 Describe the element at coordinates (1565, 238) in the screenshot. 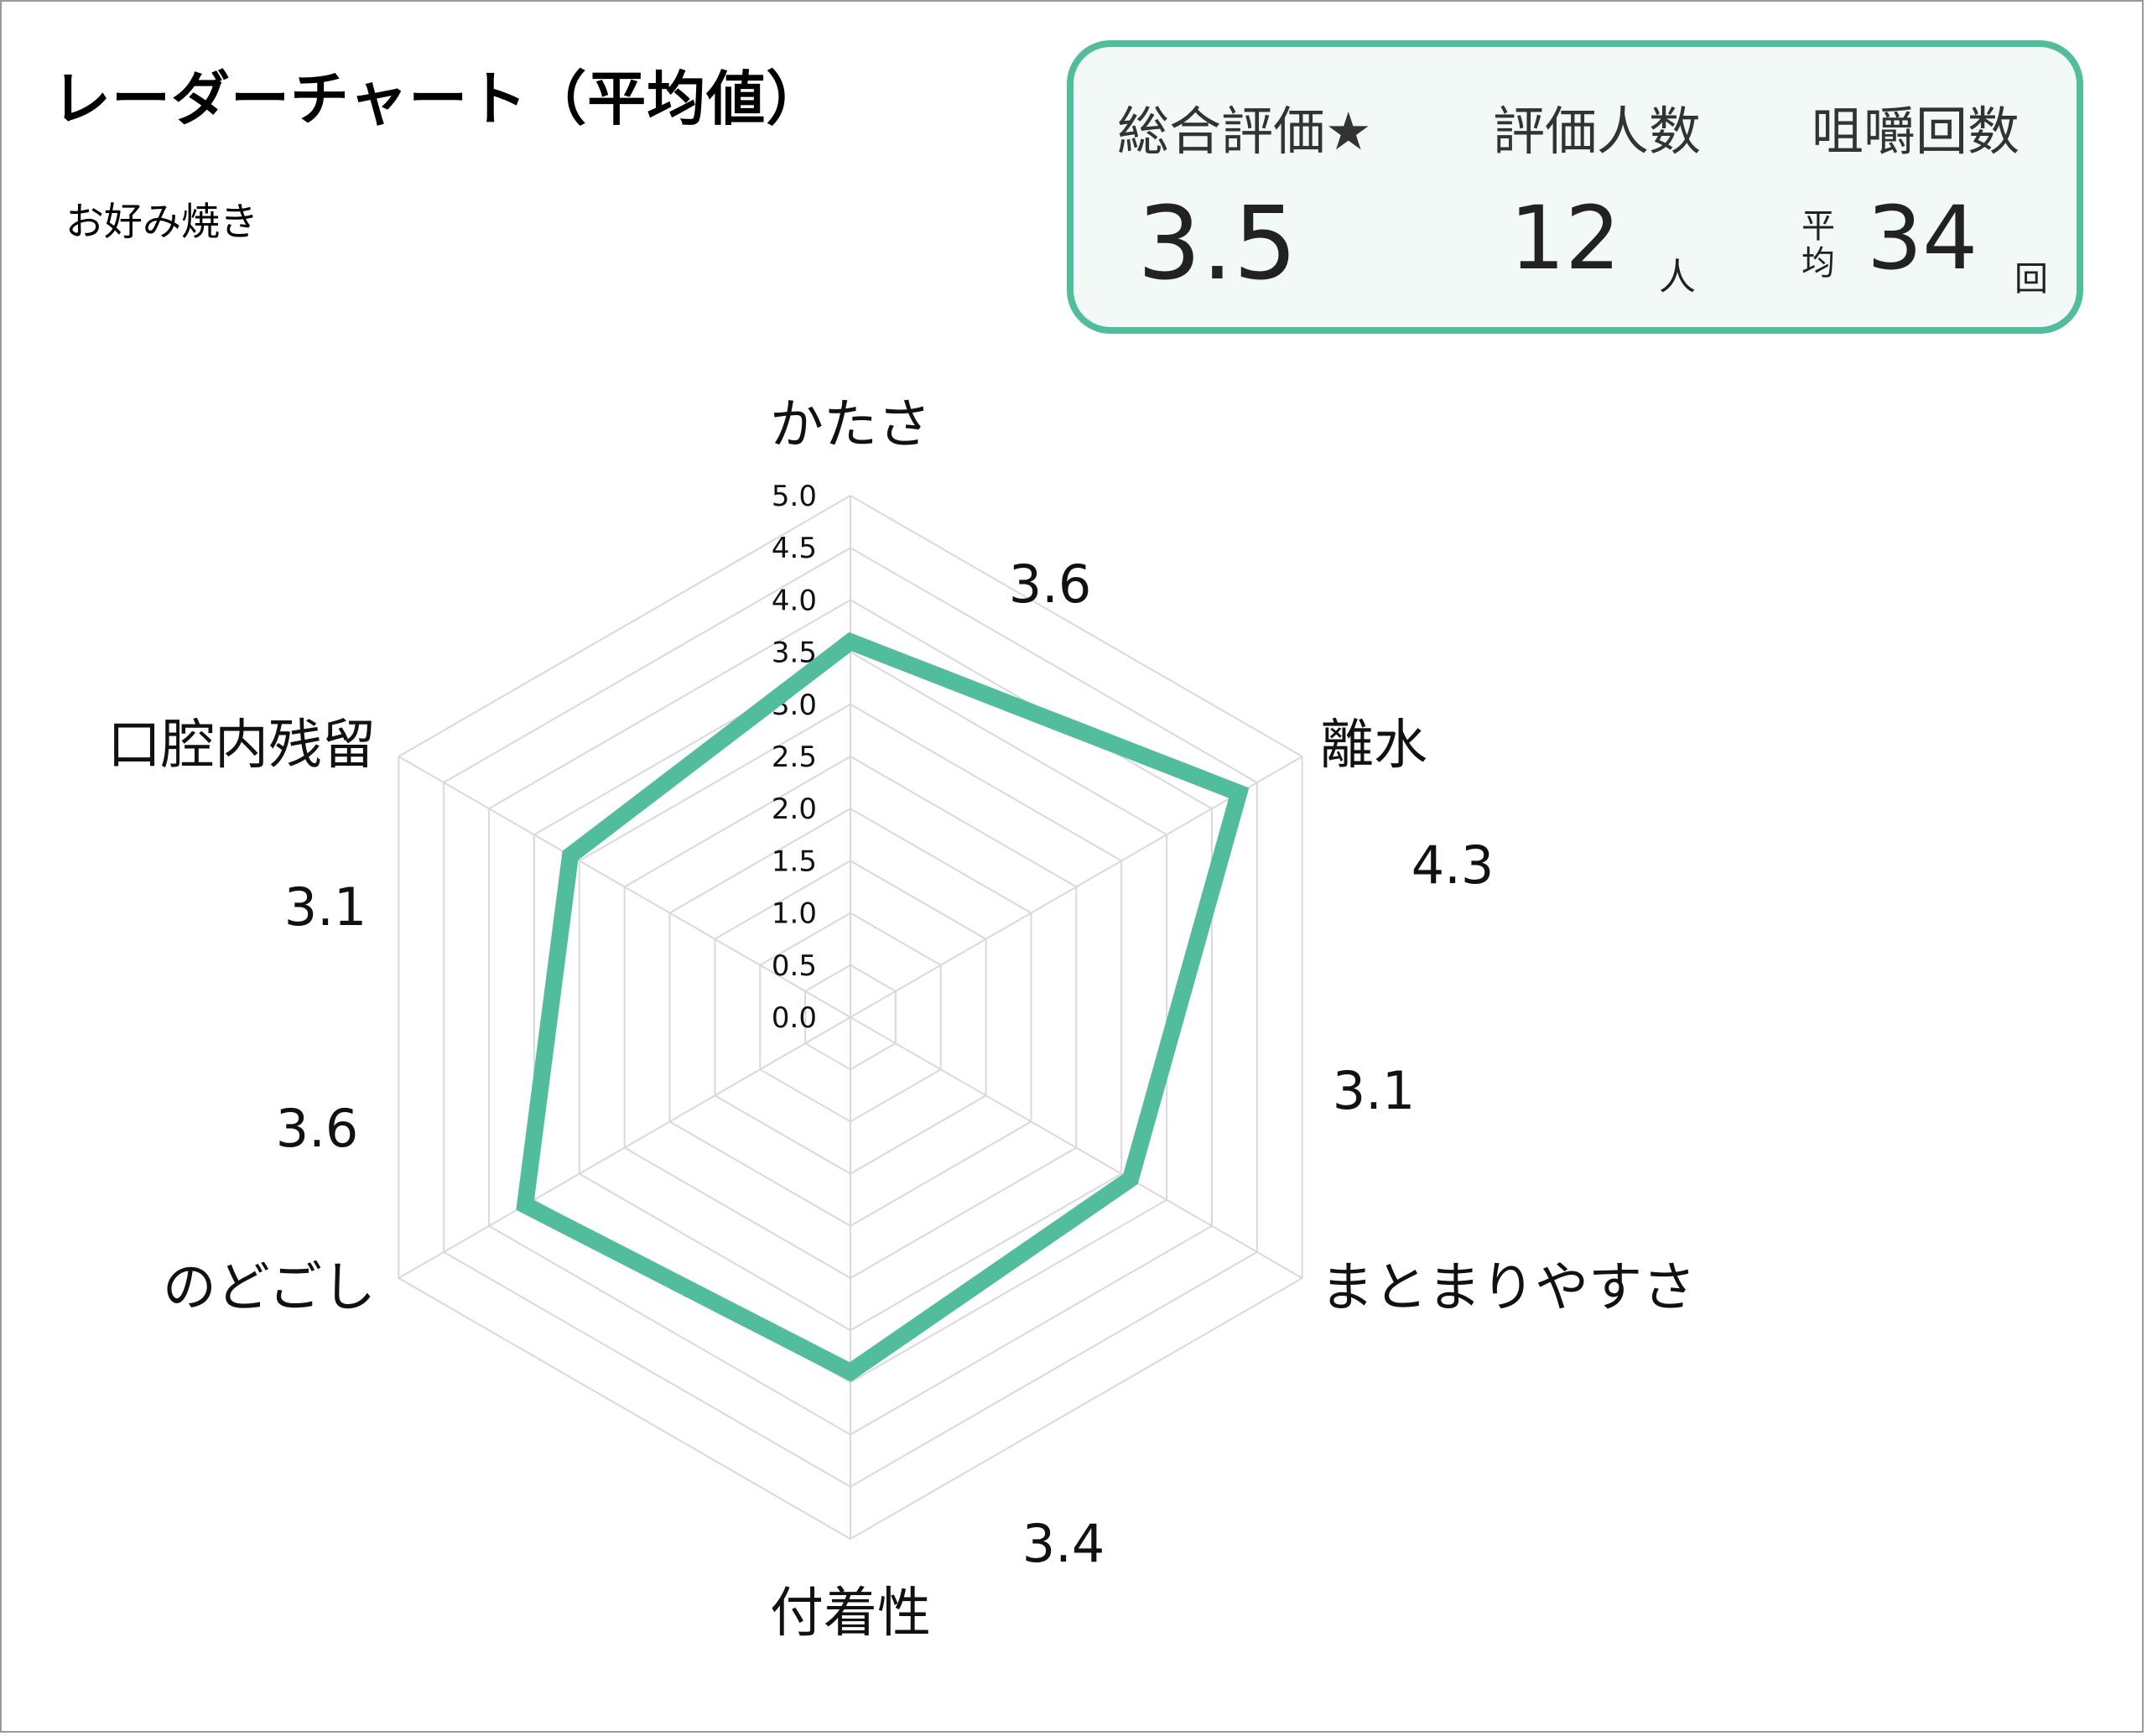

I see `raters-count-value: 12` at that location.